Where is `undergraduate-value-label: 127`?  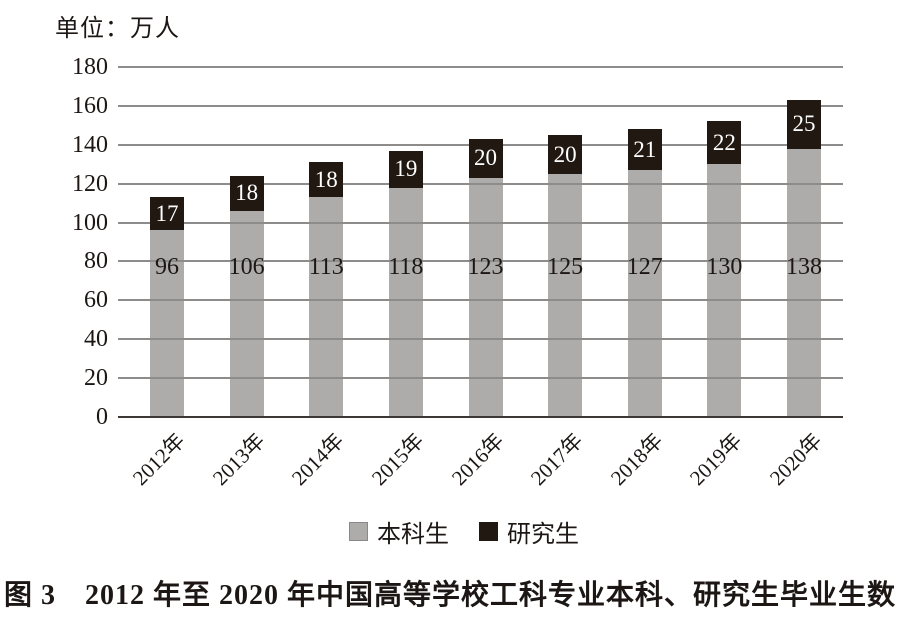
undergraduate-value-label: 127 is located at coordinates (644, 267).